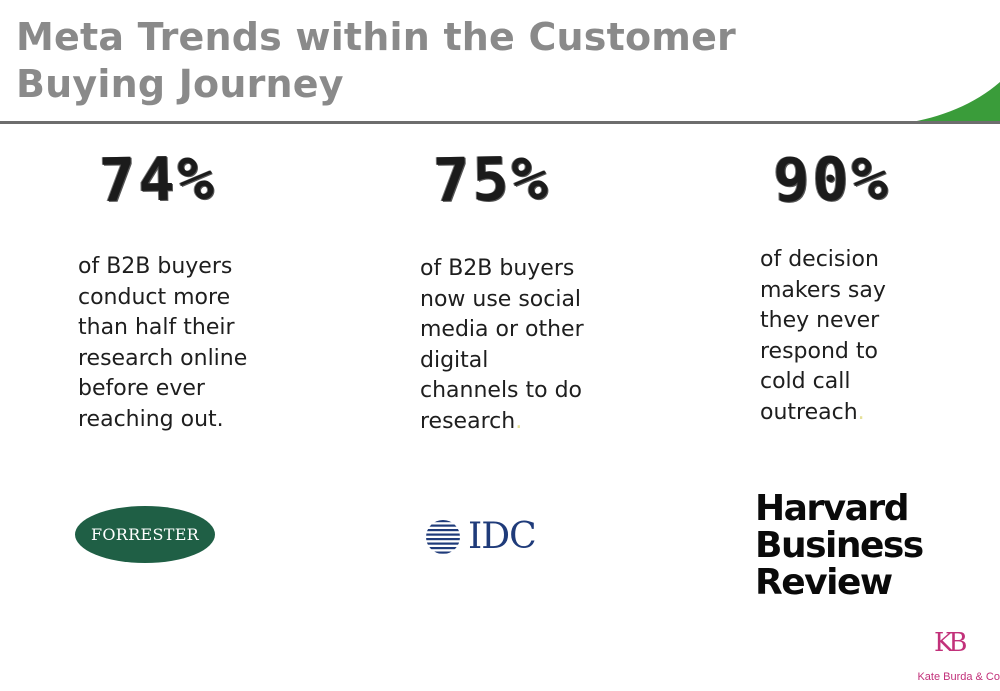 This screenshot has height=691, width=1000. I want to click on description-line: now use social, so click(501, 299).